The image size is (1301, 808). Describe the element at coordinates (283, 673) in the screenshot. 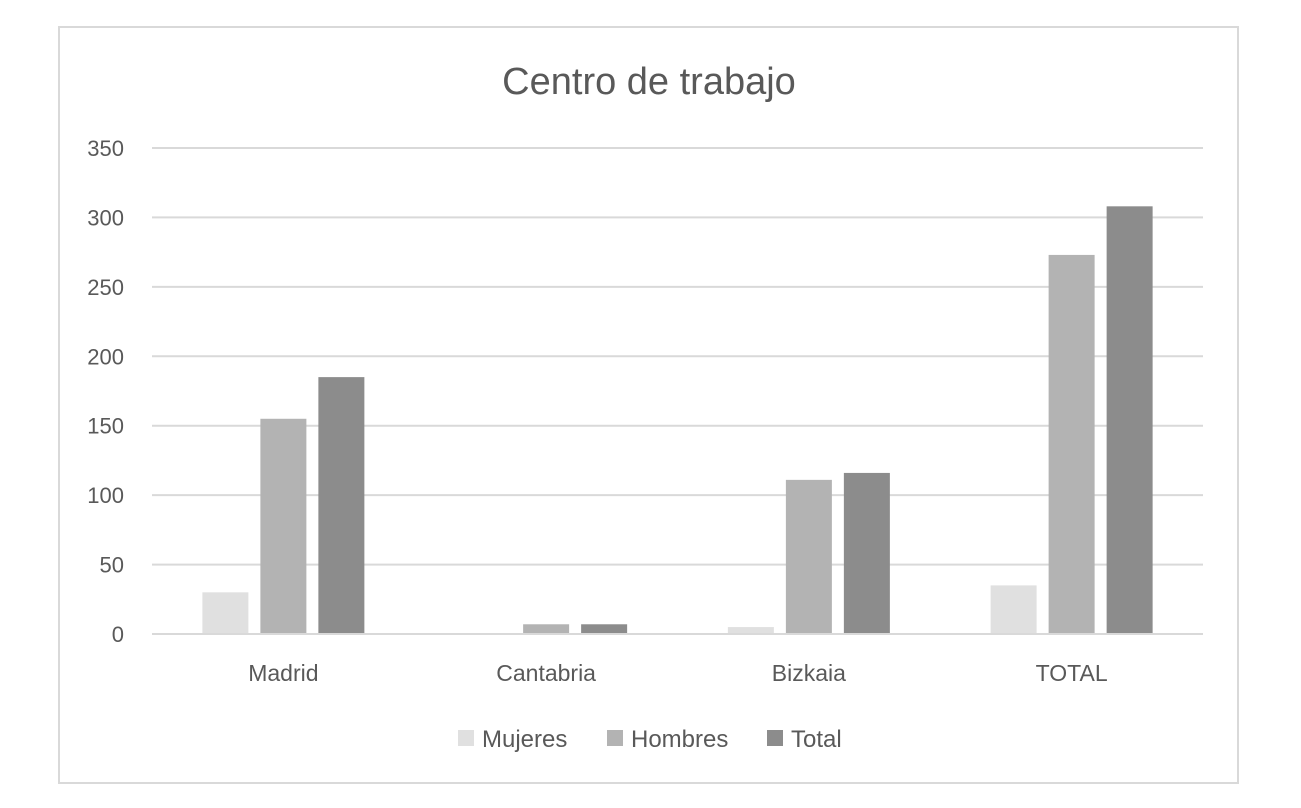

I see `x-category-label: Madrid` at that location.